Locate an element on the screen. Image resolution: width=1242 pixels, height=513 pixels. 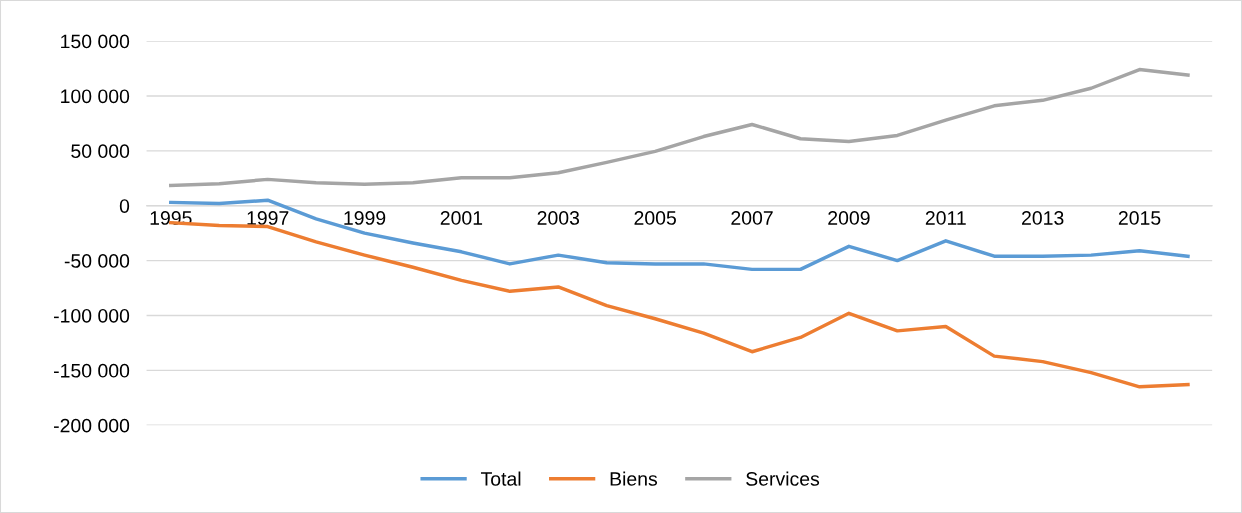
x-tick-label: 2015 is located at coordinates (1139, 218).